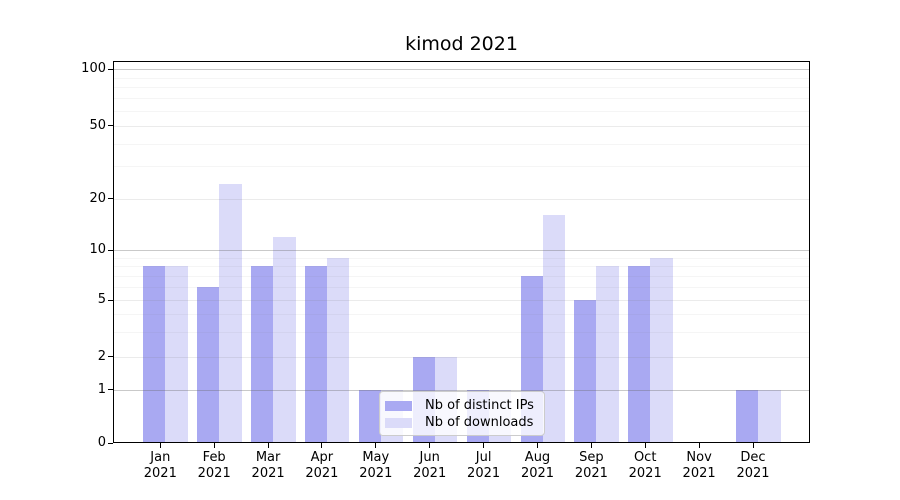 The height and width of the screenshot is (500, 900). What do you see at coordinates (262, 354) in the screenshot?
I see `bar-distinct-ips-mar` at bounding box center [262, 354].